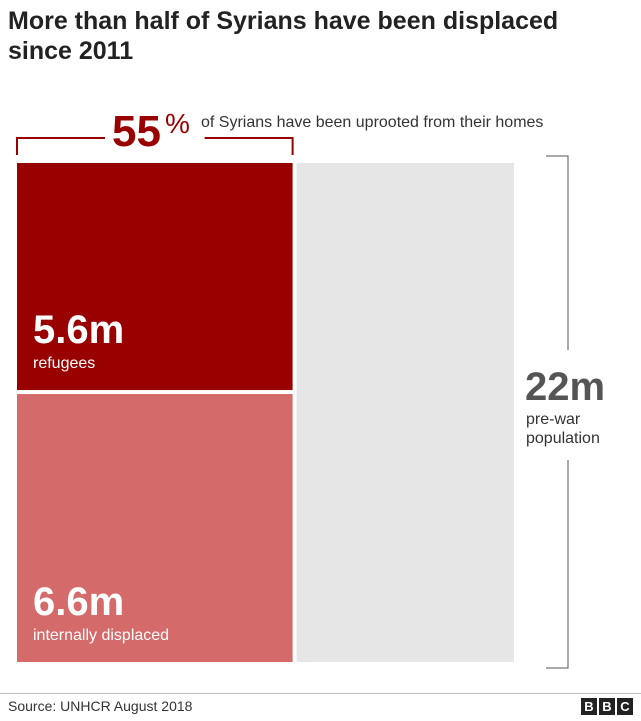  I want to click on source-note: Source: UNHCR August 2018, so click(100, 706).